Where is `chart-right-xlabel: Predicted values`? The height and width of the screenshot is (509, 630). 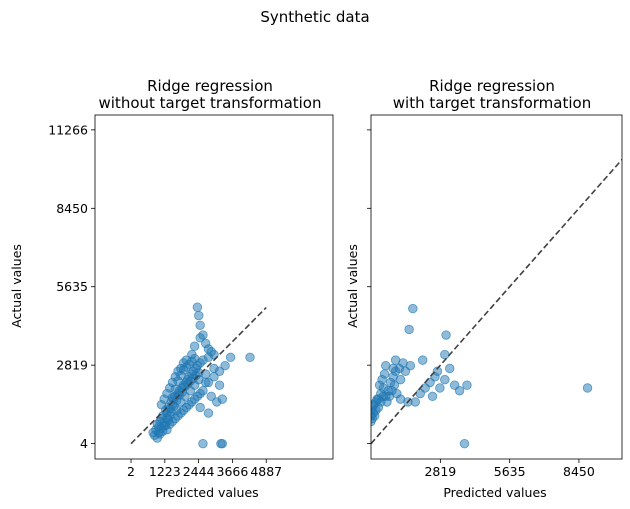
chart-right-xlabel: Predicted values is located at coordinates (494, 492).